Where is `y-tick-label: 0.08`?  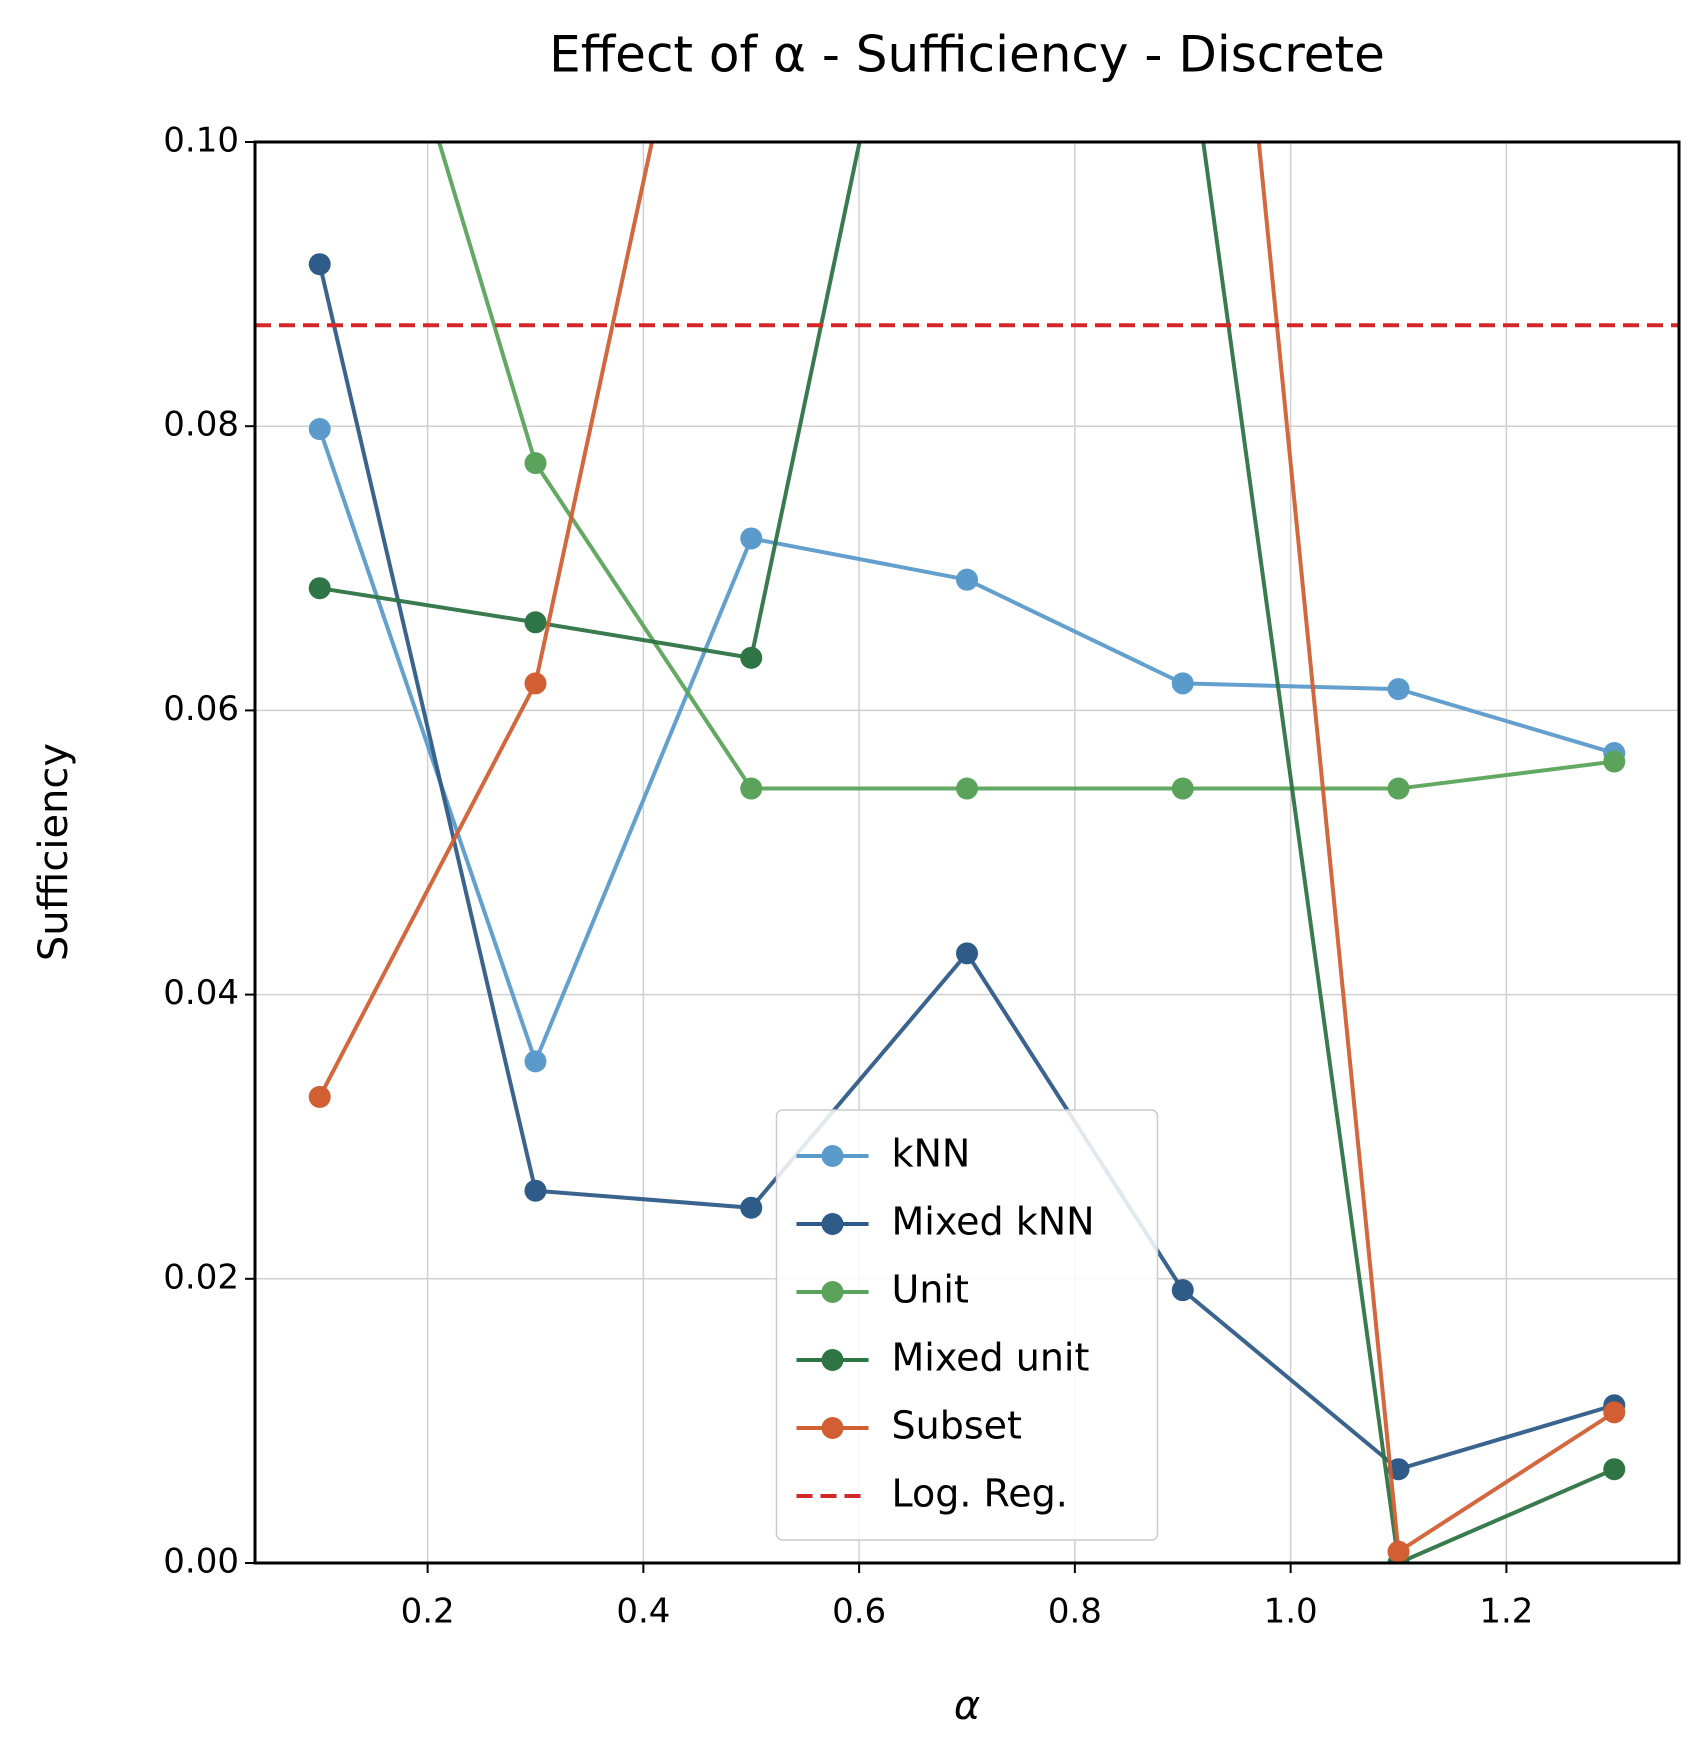 y-tick-label: 0.08 is located at coordinates (201, 425).